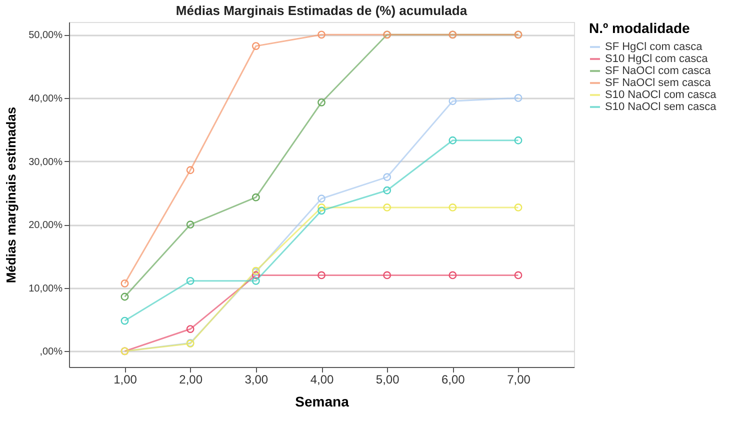 The height and width of the screenshot is (434, 741). What do you see at coordinates (322, 402) in the screenshot?
I see `x-axis-title: Semana` at bounding box center [322, 402].